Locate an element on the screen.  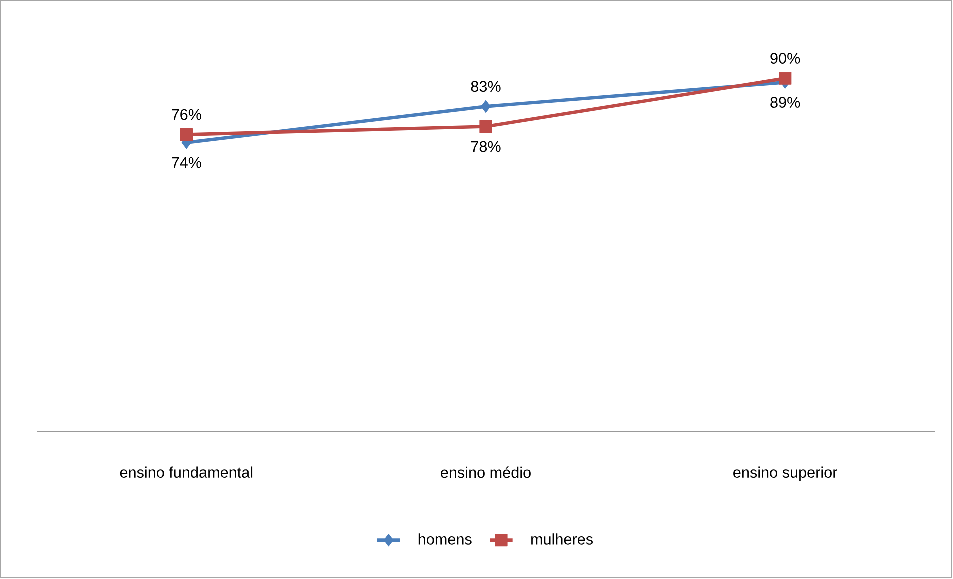
data-label: 89% is located at coordinates (785, 102).